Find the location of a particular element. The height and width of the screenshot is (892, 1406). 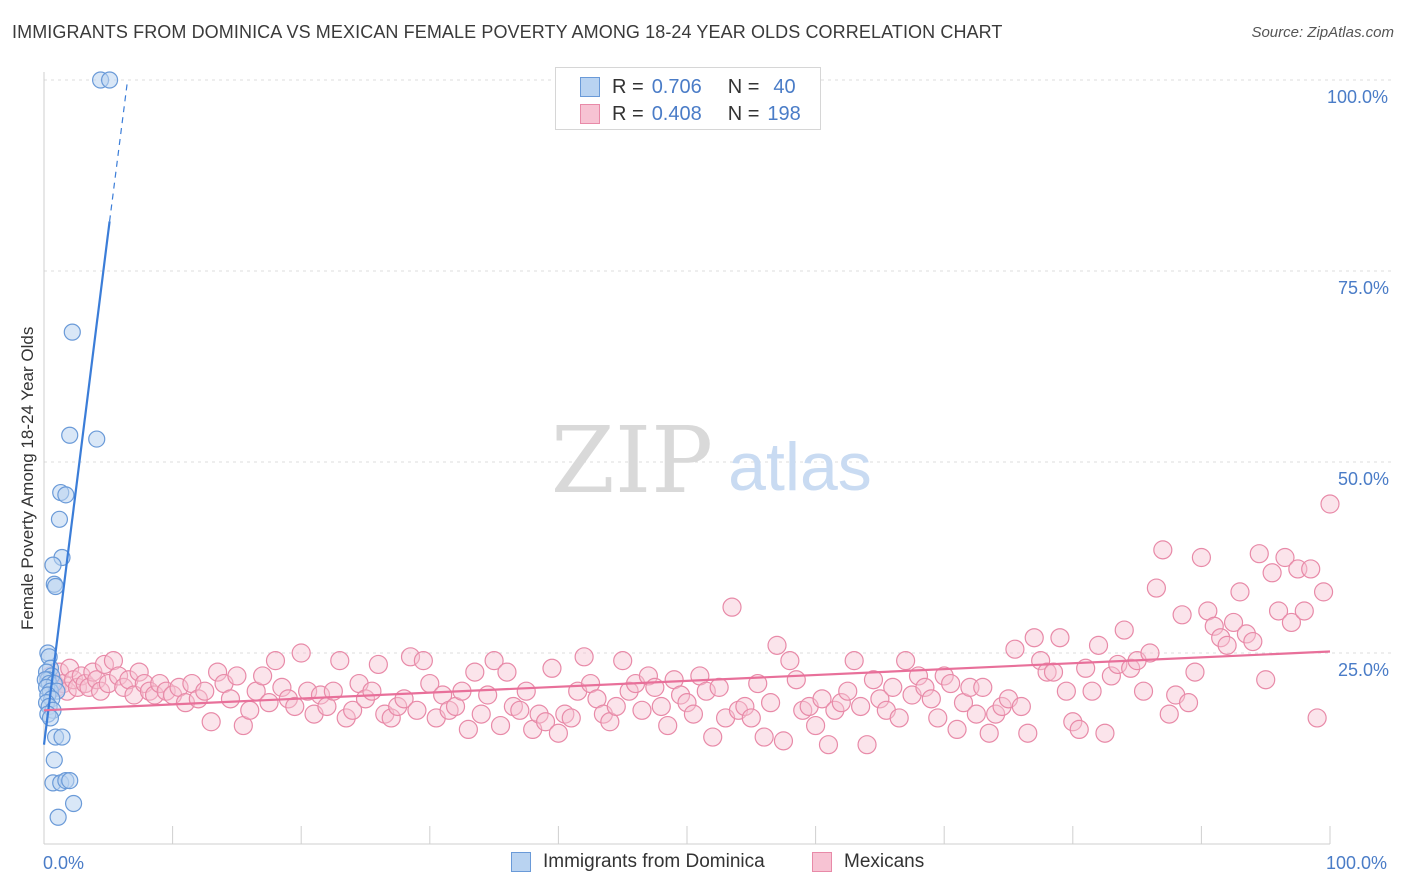

series-legend: Immigrants from Dominica Mexicans is located at coordinates (703, 864).